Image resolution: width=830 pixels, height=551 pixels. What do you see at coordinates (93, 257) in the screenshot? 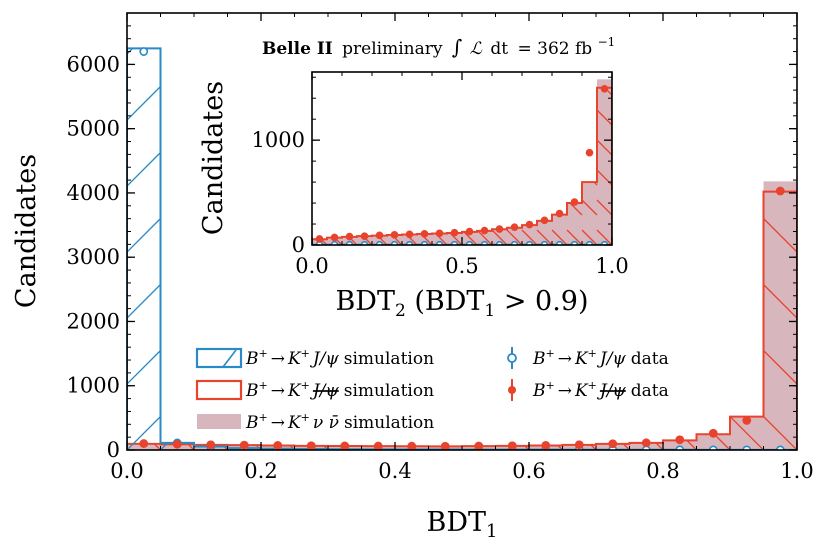
I see `main-y-tick-label: 3000` at bounding box center [93, 257].